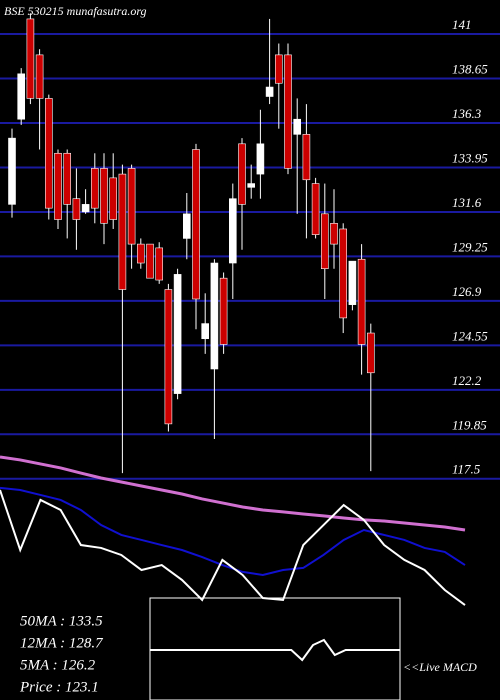 The image size is (500, 700). Describe the element at coordinates (440, 667) in the screenshot. I see `macd-title: <<Live MACD` at that location.